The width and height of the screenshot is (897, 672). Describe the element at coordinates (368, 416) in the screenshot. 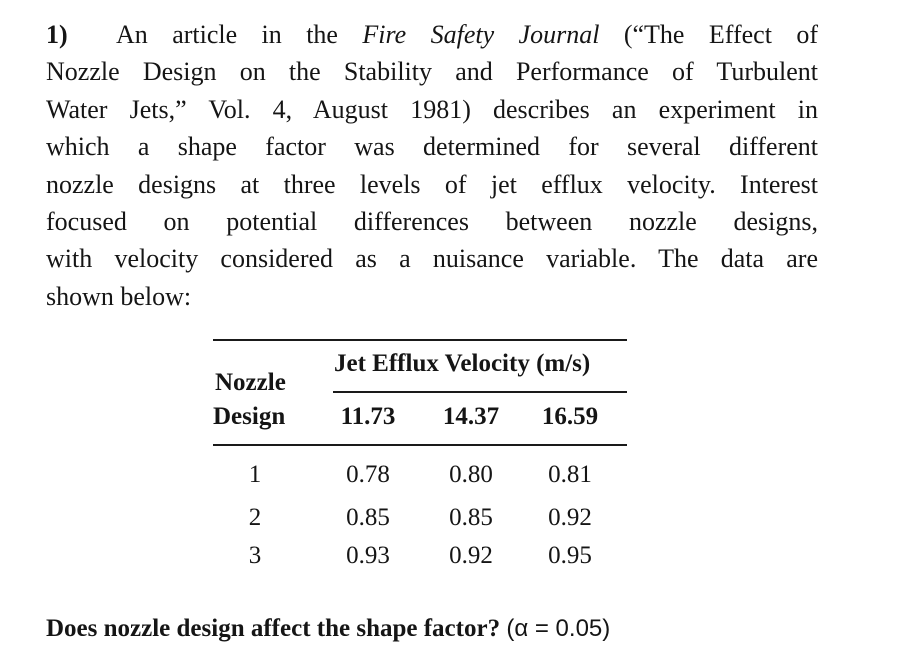

I see `column-header: 11.73` at that location.